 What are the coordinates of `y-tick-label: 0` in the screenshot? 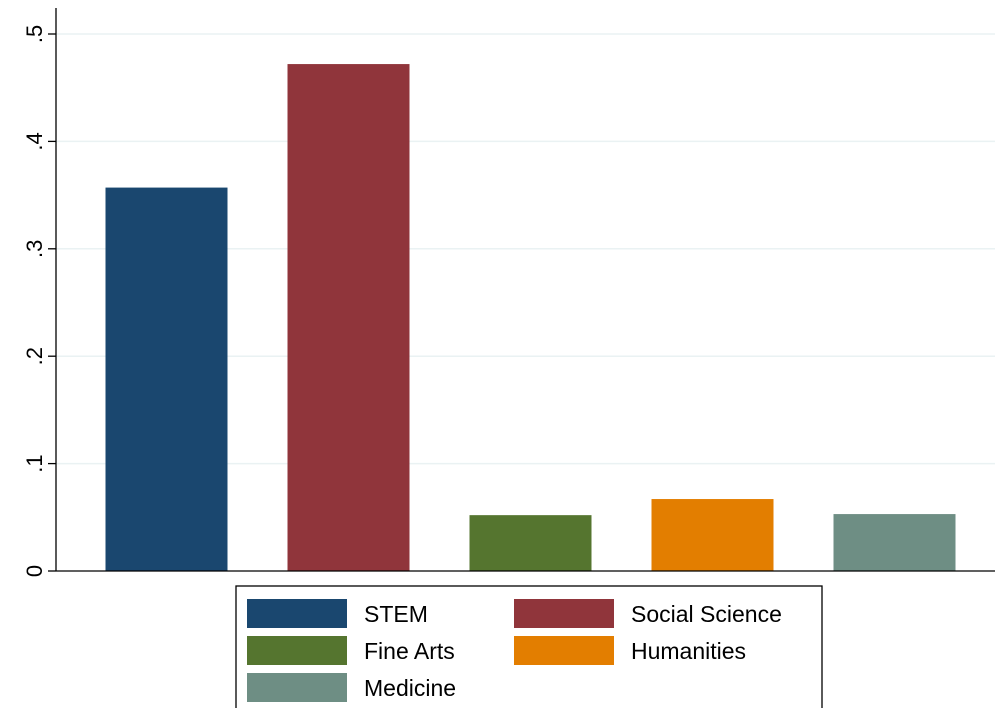 It's located at (34, 571).